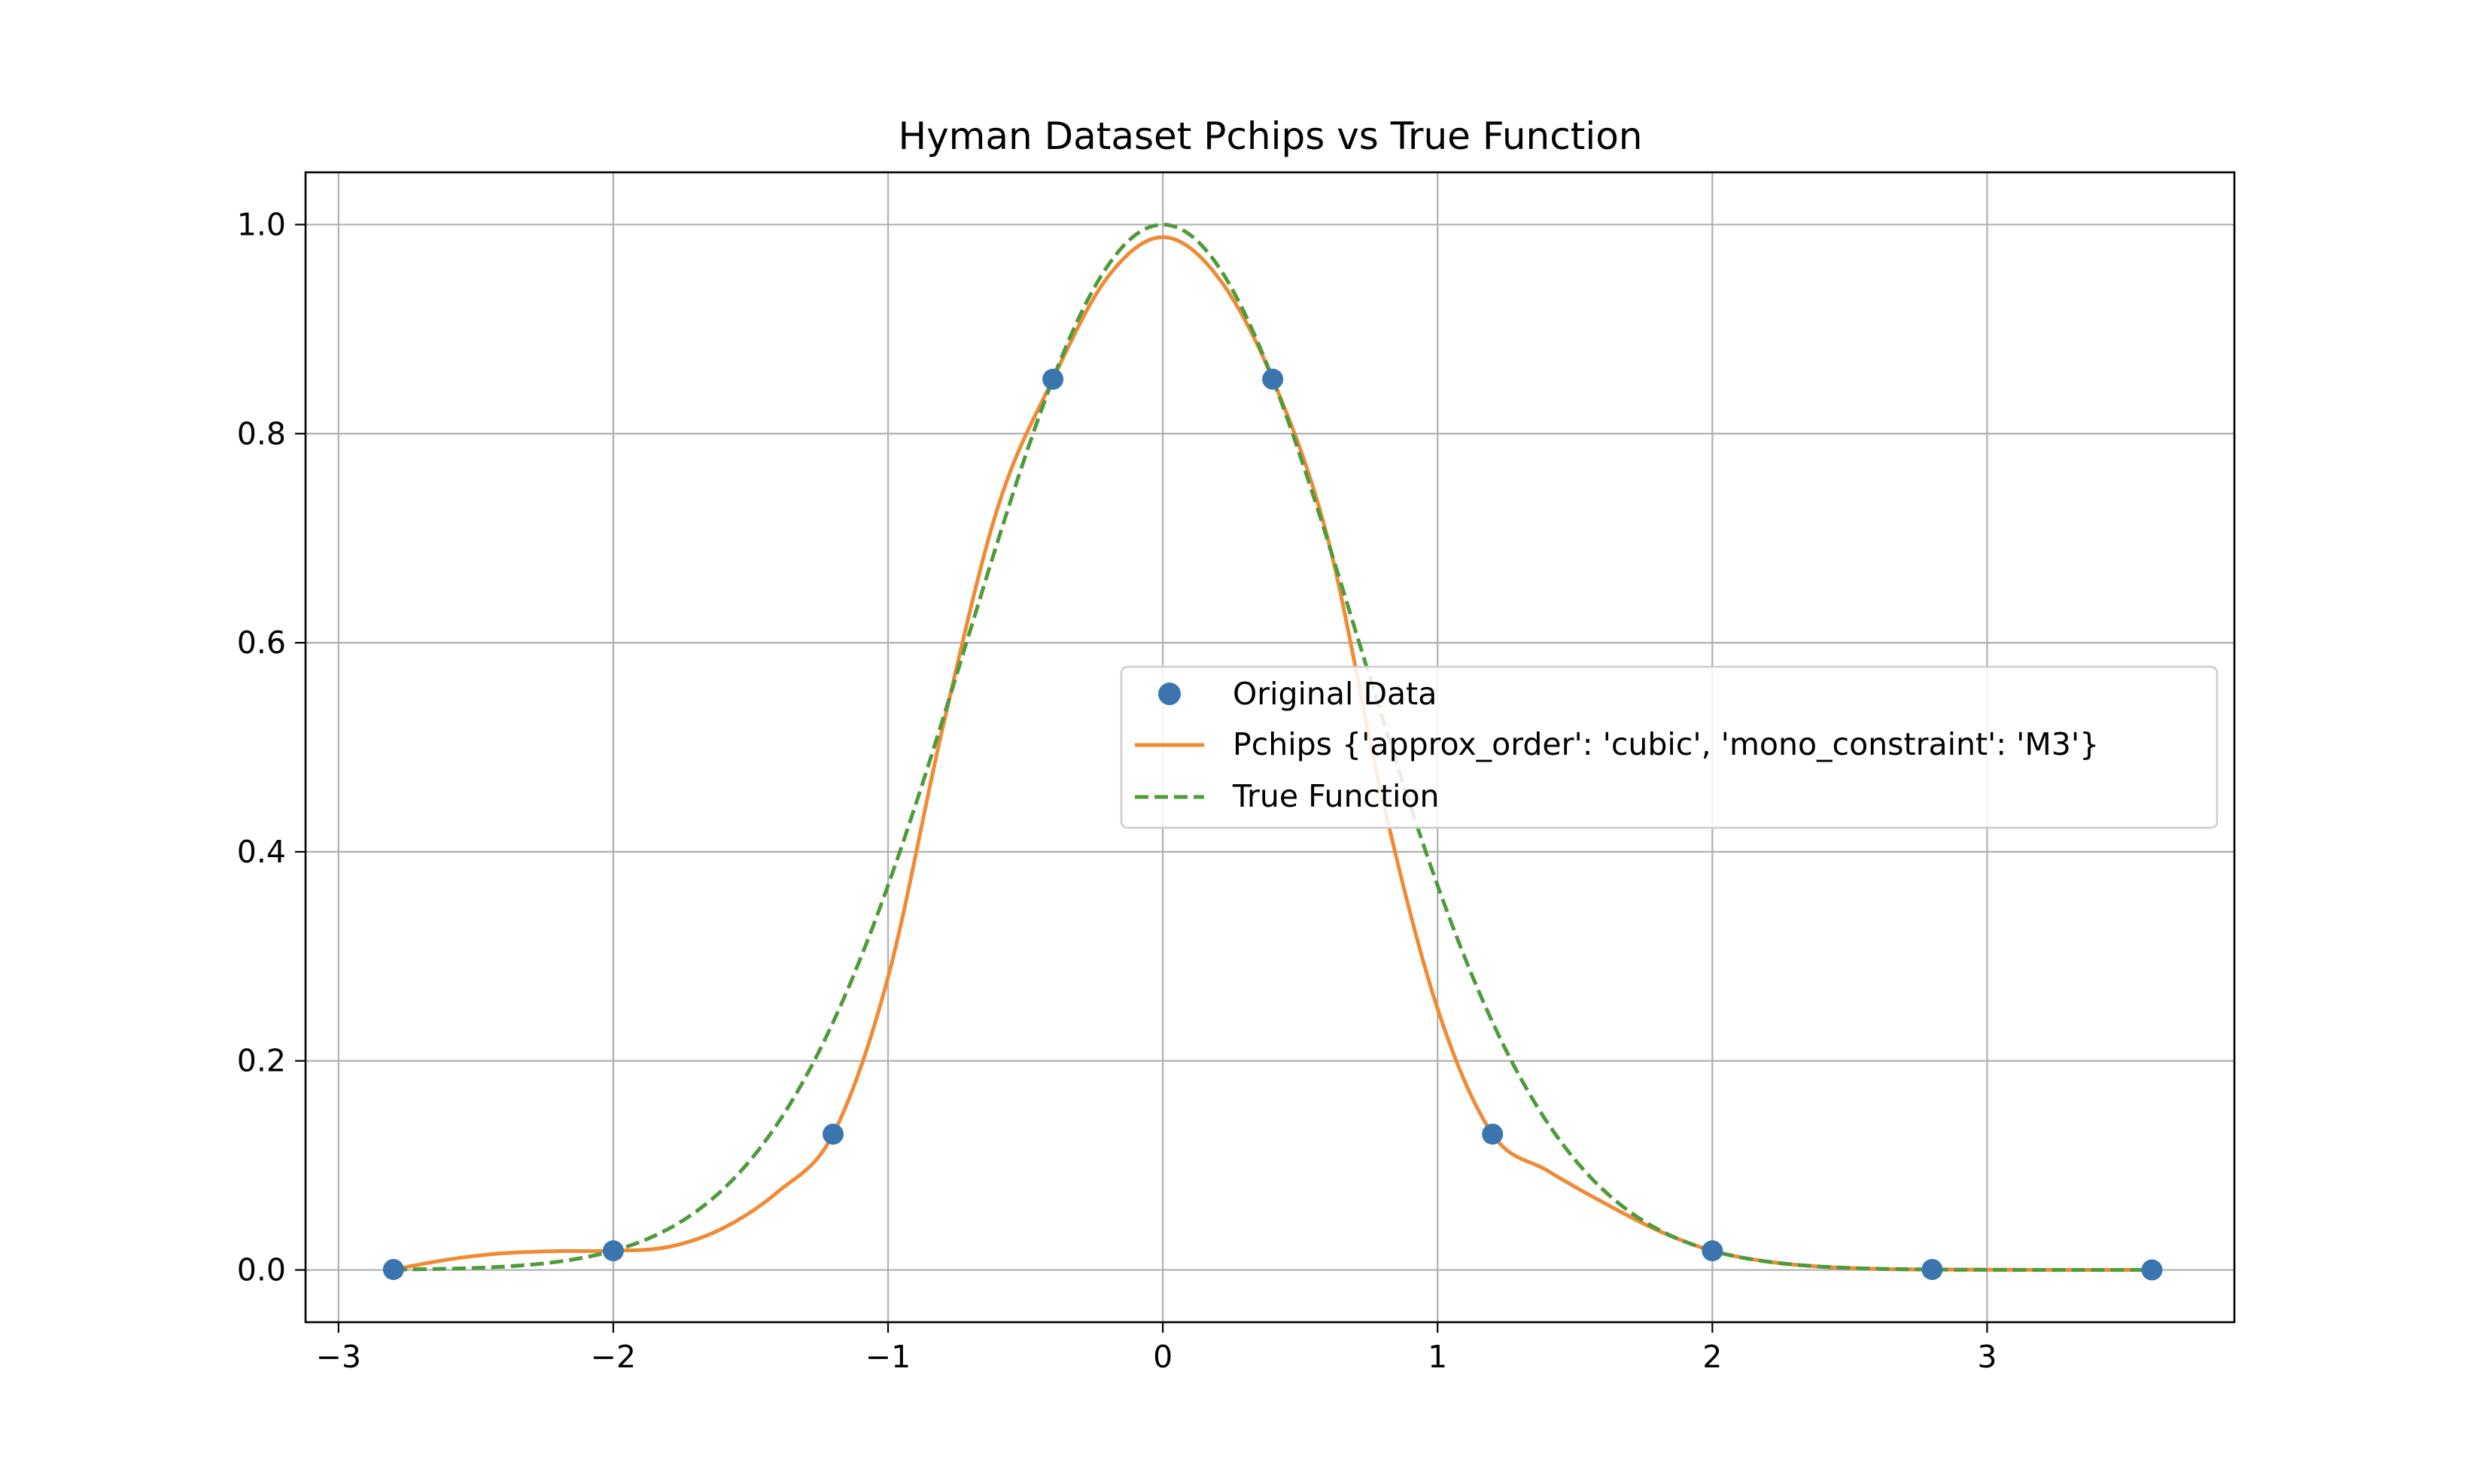 This screenshot has width=2482, height=1484. What do you see at coordinates (1336, 796) in the screenshot?
I see `legend-label-true-function: True Function` at bounding box center [1336, 796].